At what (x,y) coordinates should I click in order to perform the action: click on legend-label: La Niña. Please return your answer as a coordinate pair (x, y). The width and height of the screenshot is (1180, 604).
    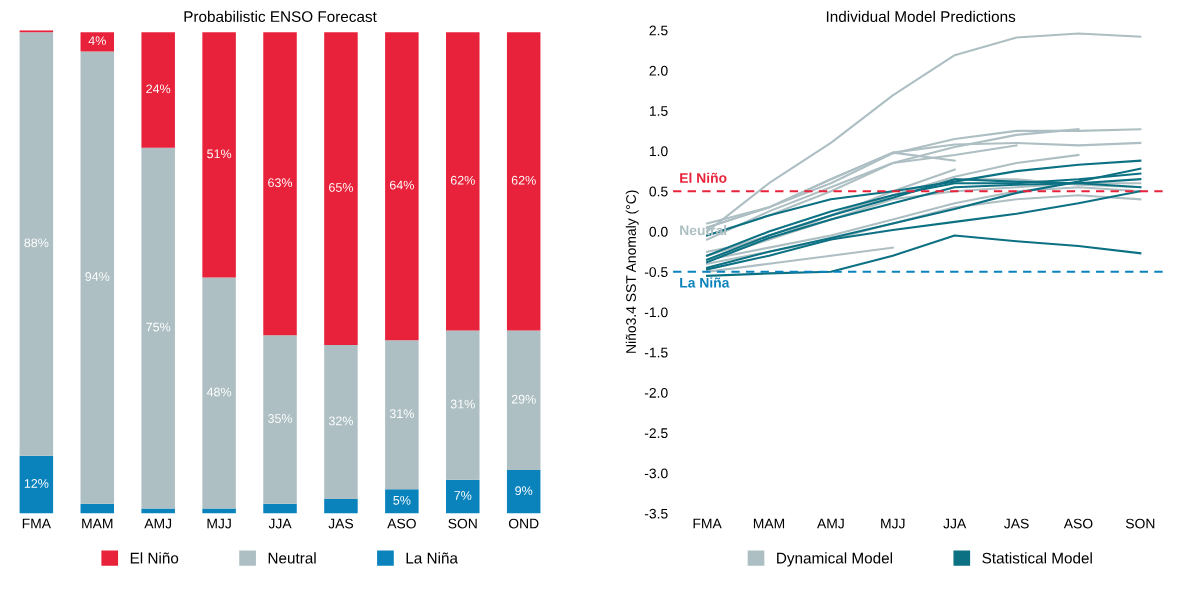
    Looking at the image, I should click on (432, 558).